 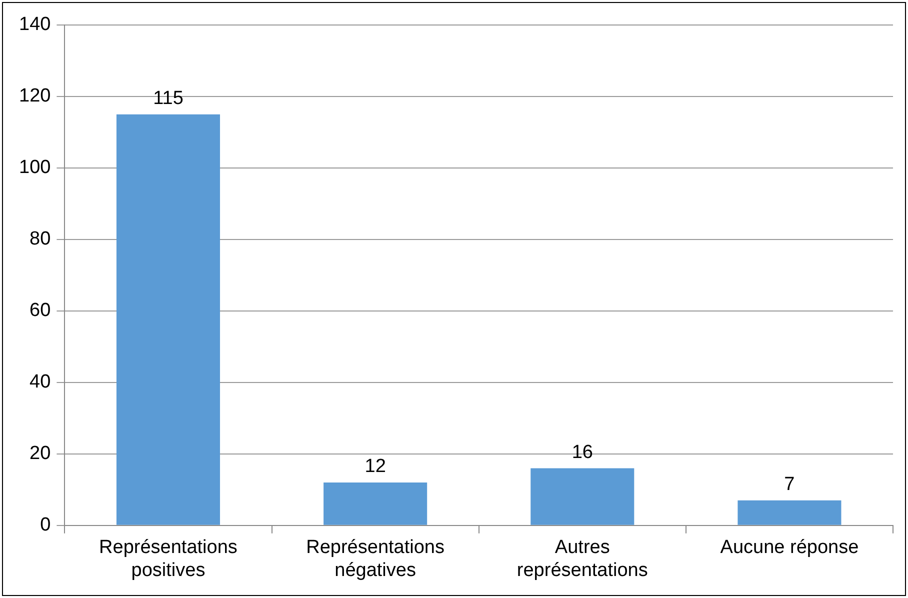 What do you see at coordinates (168, 559) in the screenshot?
I see `x-tick-label: Représentations positives` at bounding box center [168, 559].